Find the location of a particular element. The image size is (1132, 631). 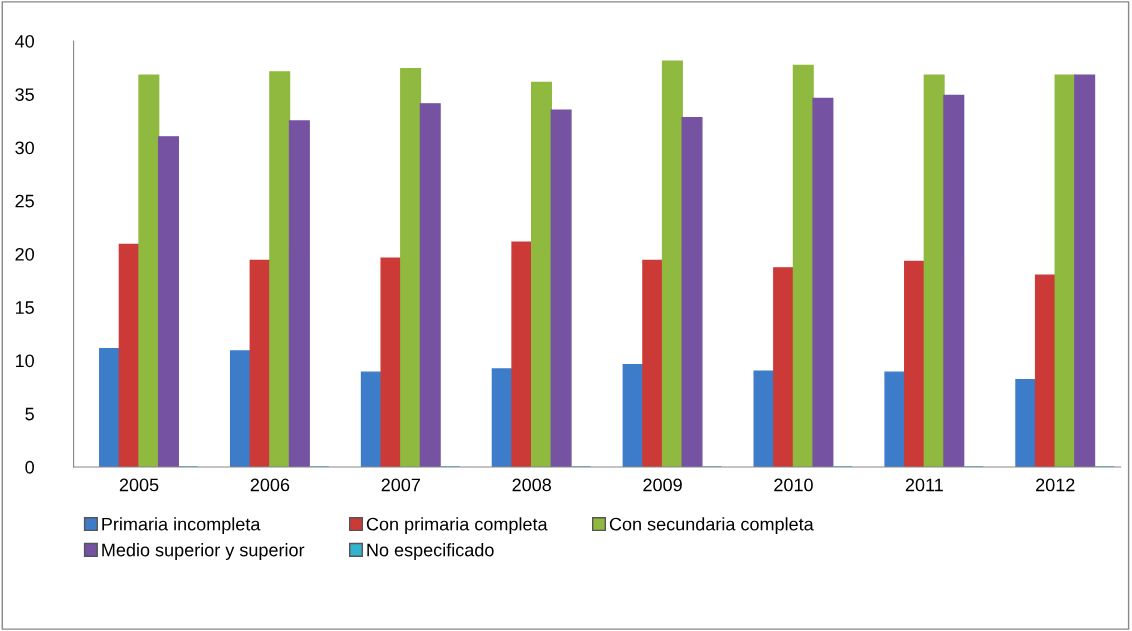

y-tick-label: 30 is located at coordinates (24, 148).